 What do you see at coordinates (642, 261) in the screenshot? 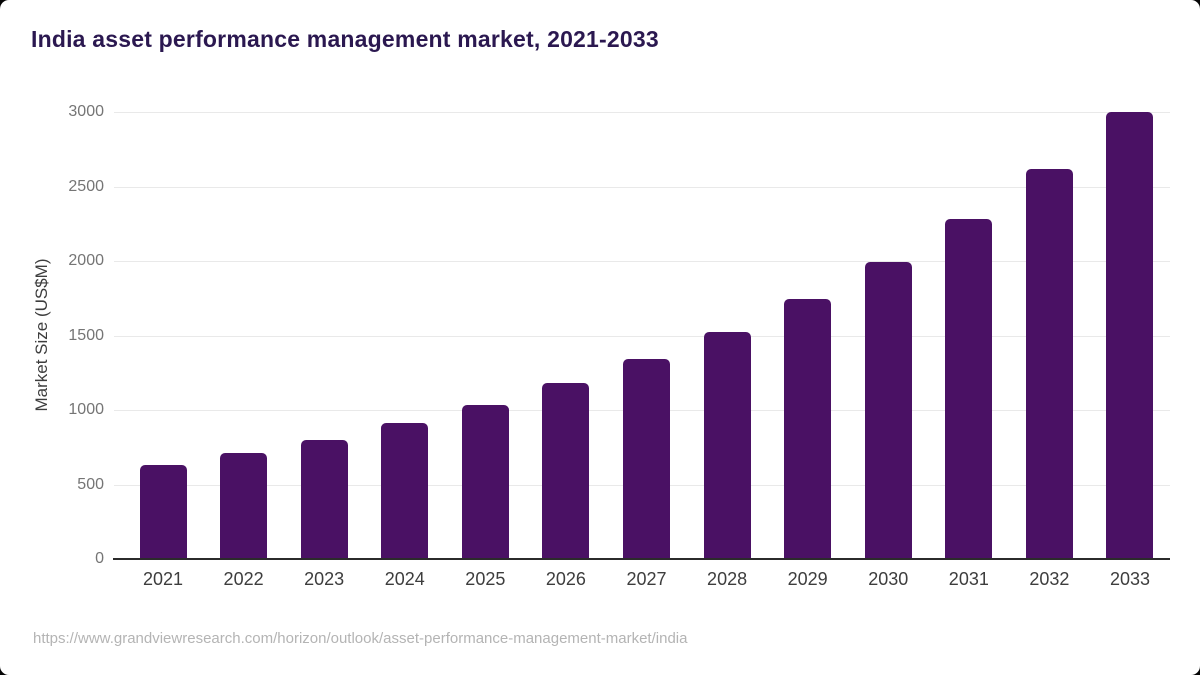
I see `gridline-2000` at bounding box center [642, 261].